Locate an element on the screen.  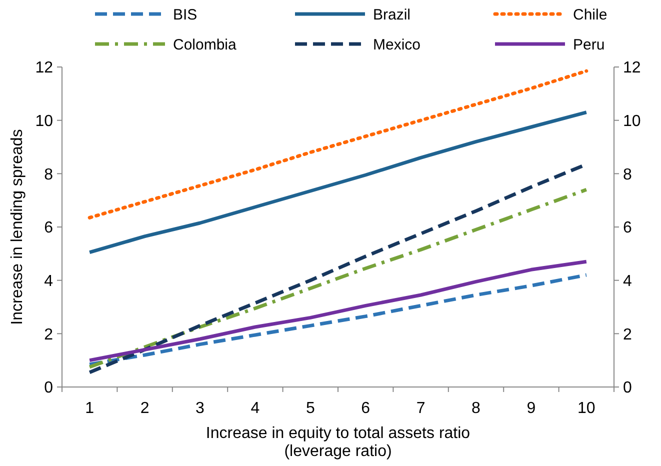
y-tick-label: 6 is located at coordinates (49, 228).